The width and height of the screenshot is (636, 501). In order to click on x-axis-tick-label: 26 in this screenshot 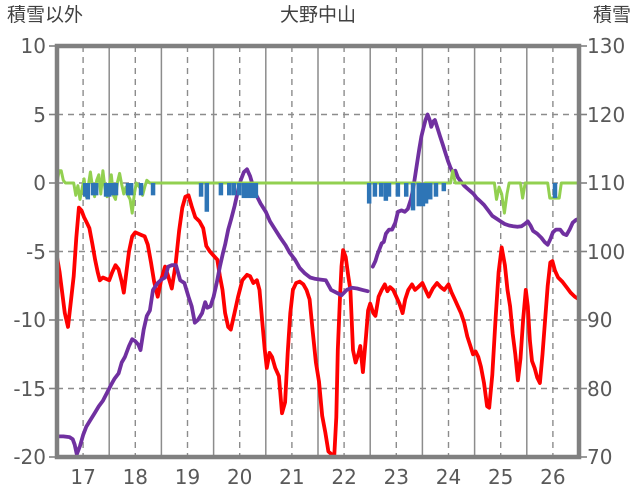, I will do `click(553, 477)`.